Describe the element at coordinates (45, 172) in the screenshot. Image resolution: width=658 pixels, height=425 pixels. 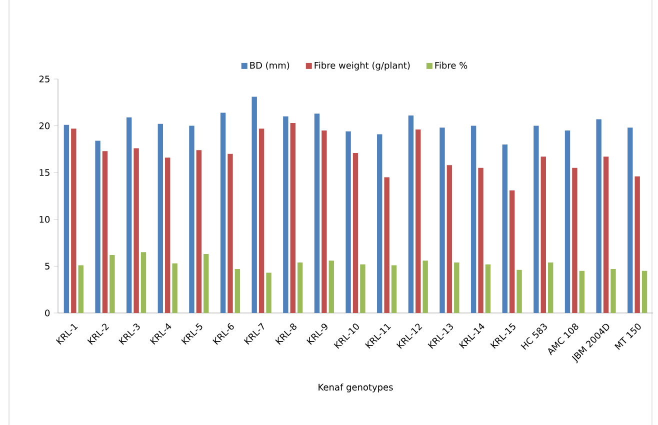
I see `y-tick-label: 15` at that location.